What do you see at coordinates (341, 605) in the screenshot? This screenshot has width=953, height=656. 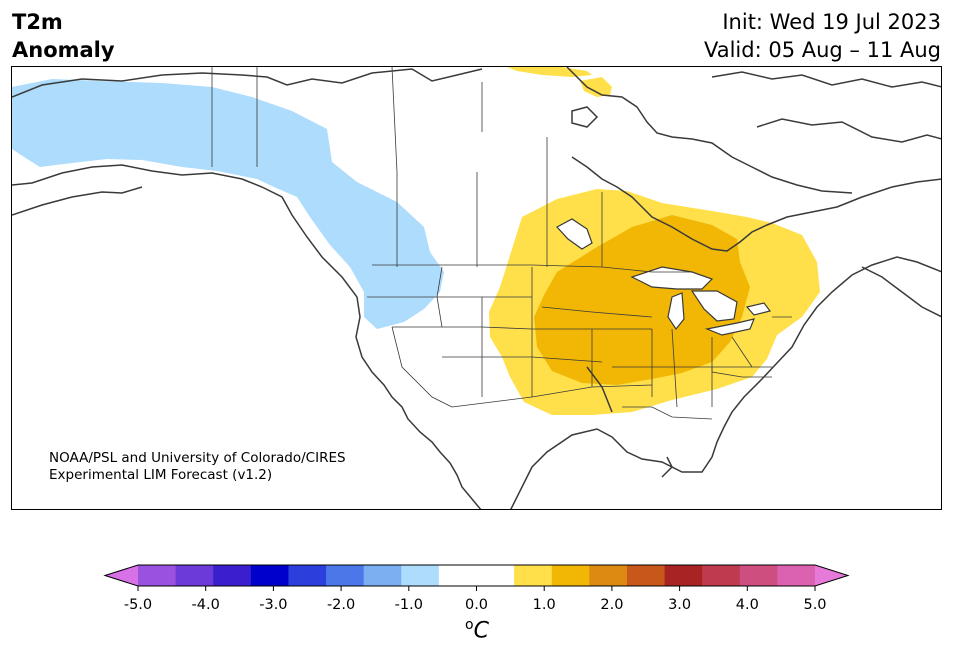 I see `colorbar-tick-label: -2.0` at bounding box center [341, 605].